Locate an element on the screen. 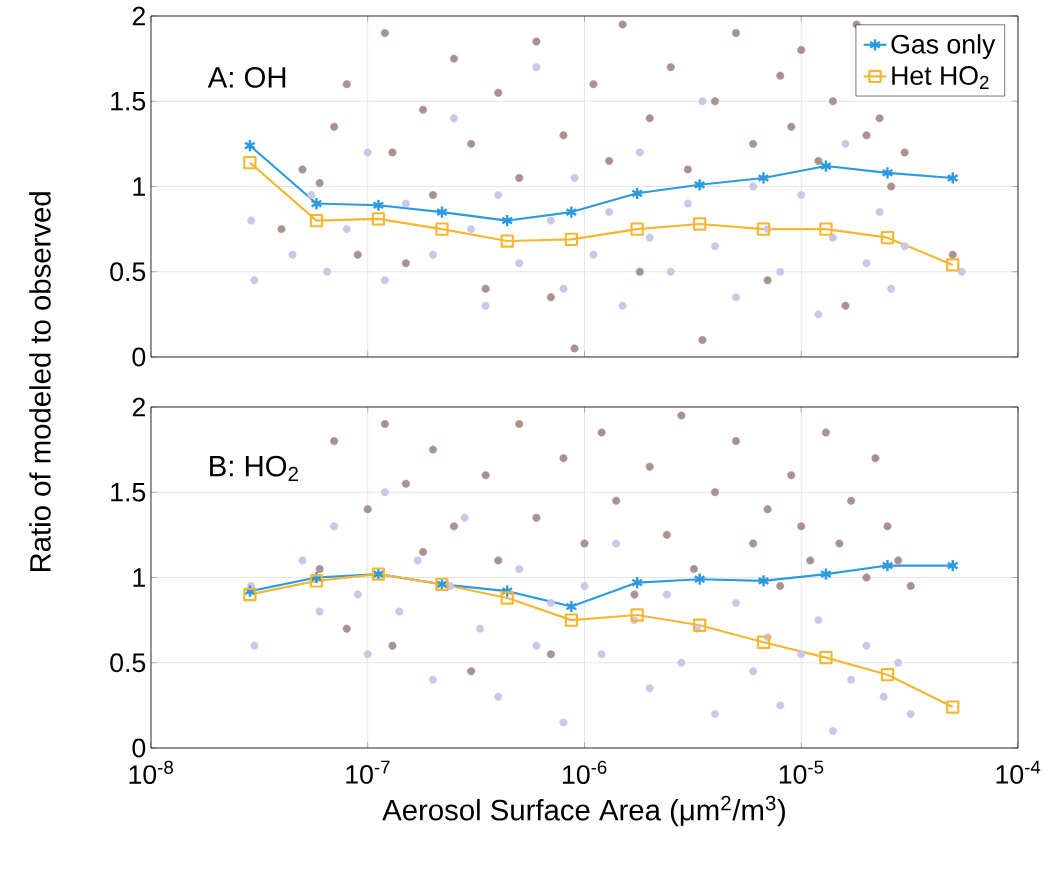 Image resolution: width=1053 pixels, height=875 pixels. y-axis-title: Ratio of modeled to observed is located at coordinates (40, 382).